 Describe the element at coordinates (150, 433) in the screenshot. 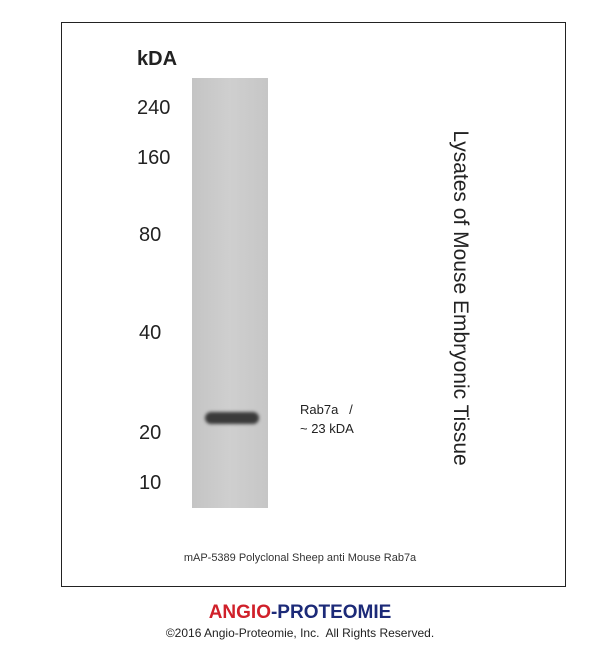

I see `marker-20: 20` at that location.